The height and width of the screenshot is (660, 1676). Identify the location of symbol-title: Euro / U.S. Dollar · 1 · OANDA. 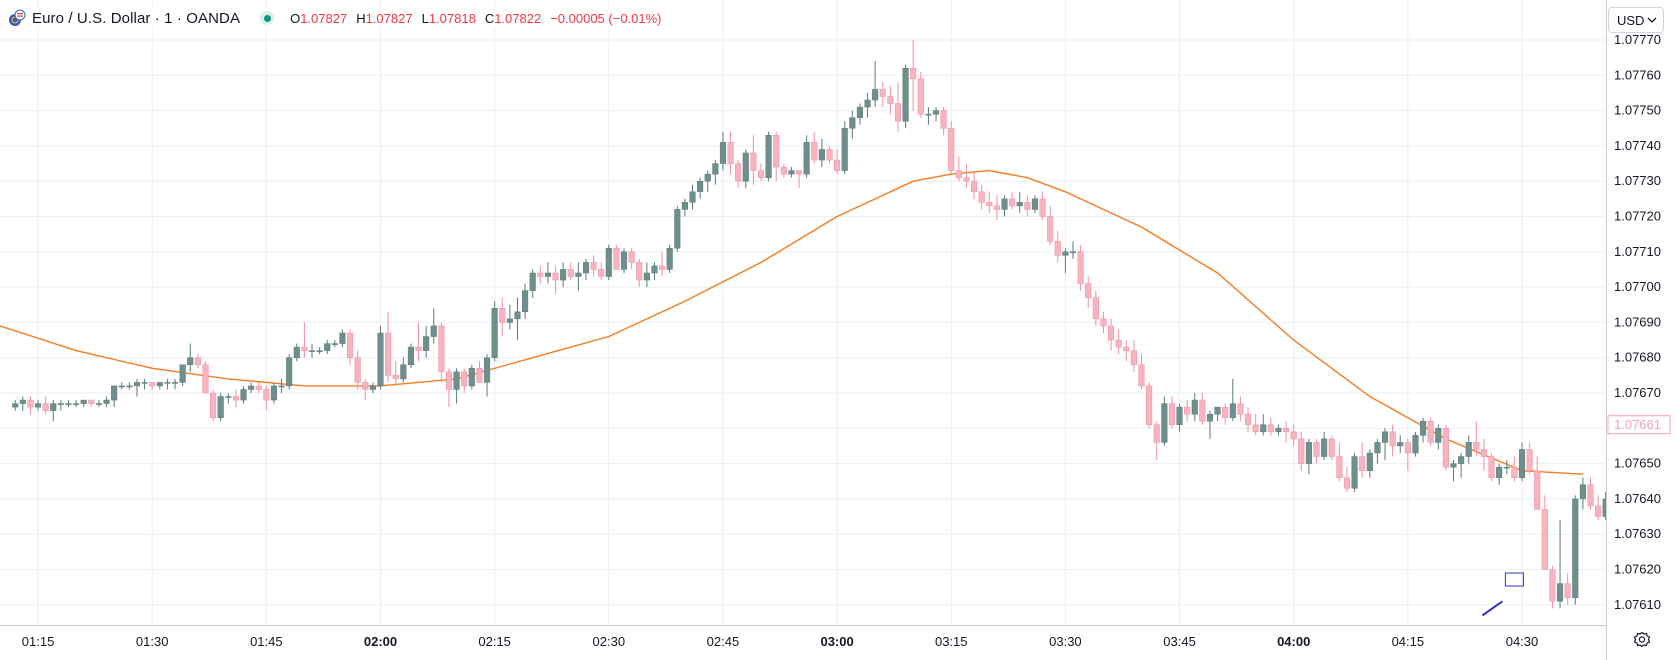
(136, 18).